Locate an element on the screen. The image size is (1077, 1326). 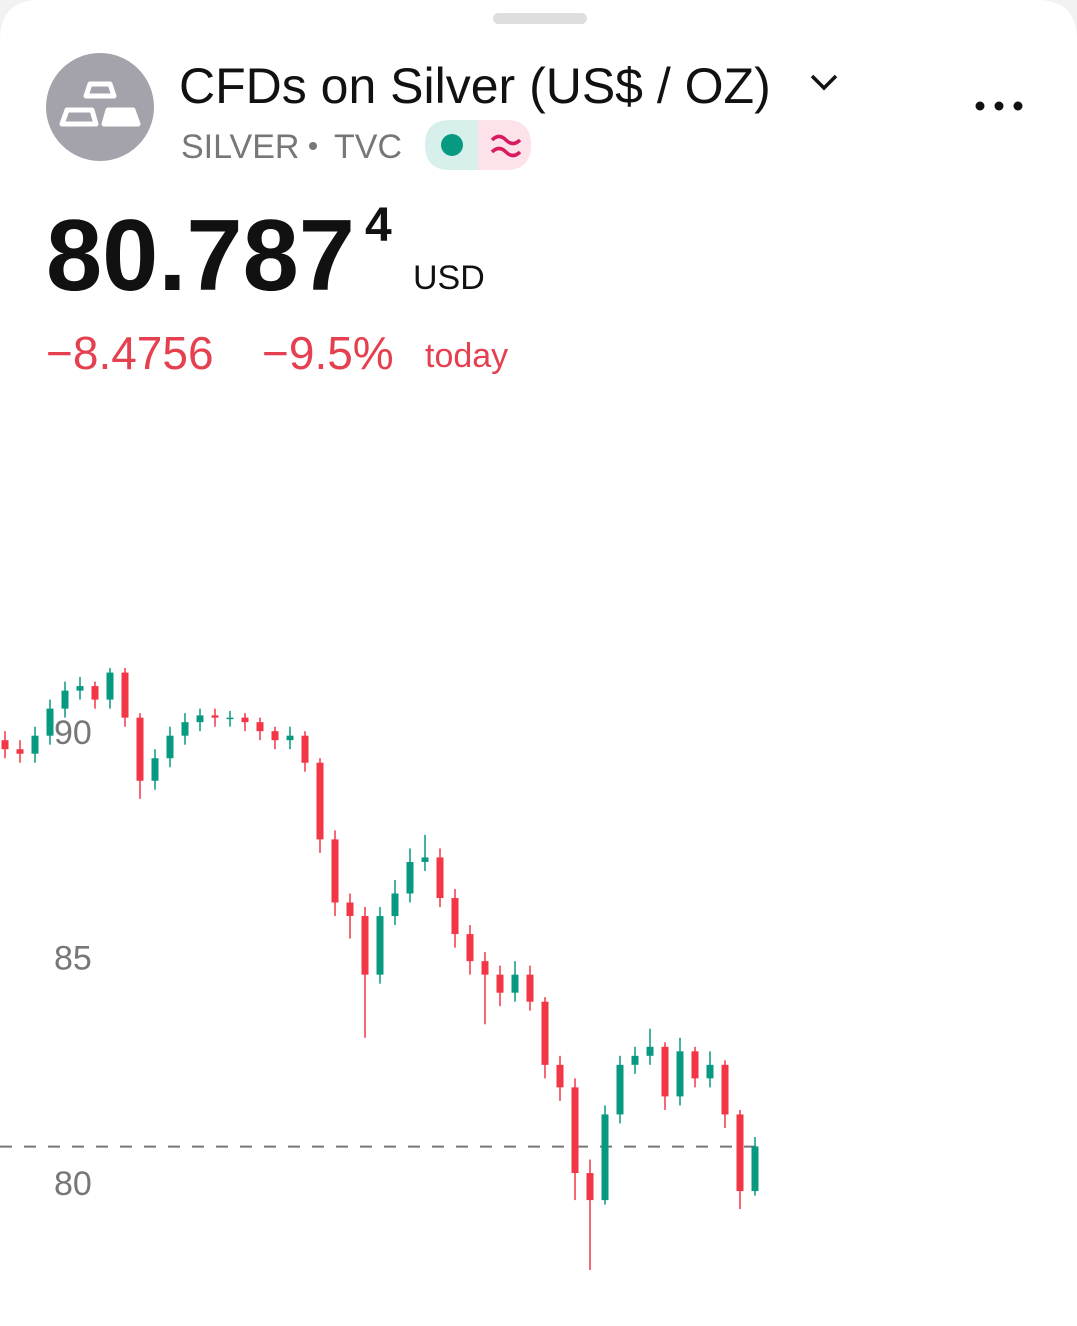
exchange: TVC is located at coordinates (368, 147).